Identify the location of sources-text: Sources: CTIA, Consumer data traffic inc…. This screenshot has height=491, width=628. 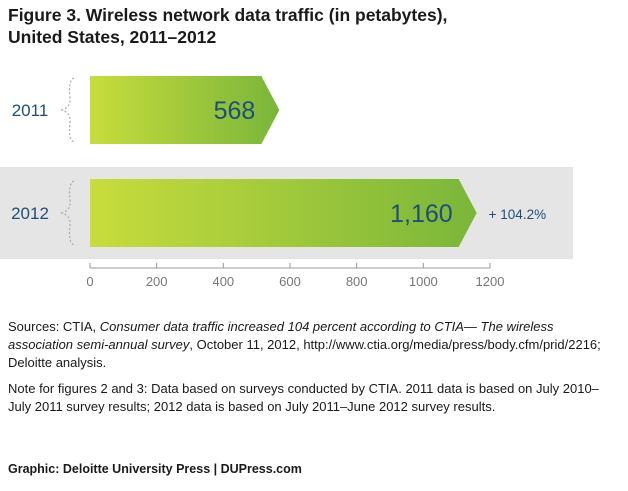
(314, 345).